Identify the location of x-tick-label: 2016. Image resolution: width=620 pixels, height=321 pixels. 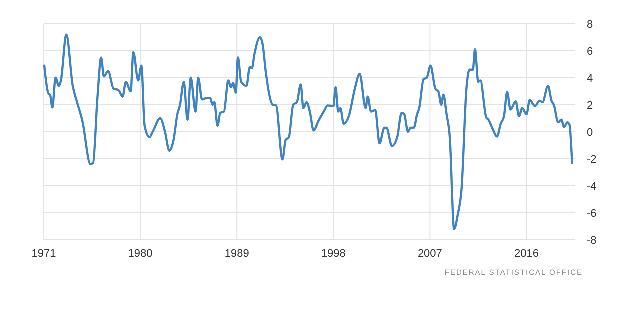
(526, 254).